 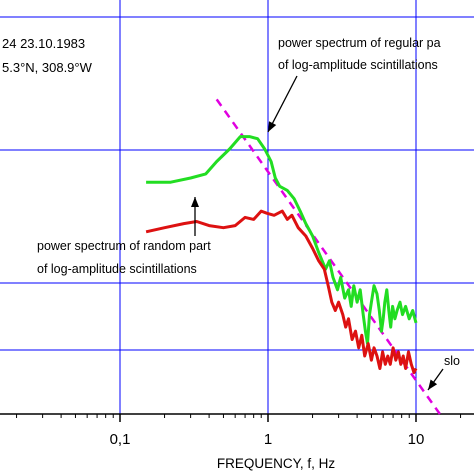 What do you see at coordinates (117, 269) in the screenshot?
I see `random-part-annotation-line-2: of log-amplitude scintillations` at bounding box center [117, 269].